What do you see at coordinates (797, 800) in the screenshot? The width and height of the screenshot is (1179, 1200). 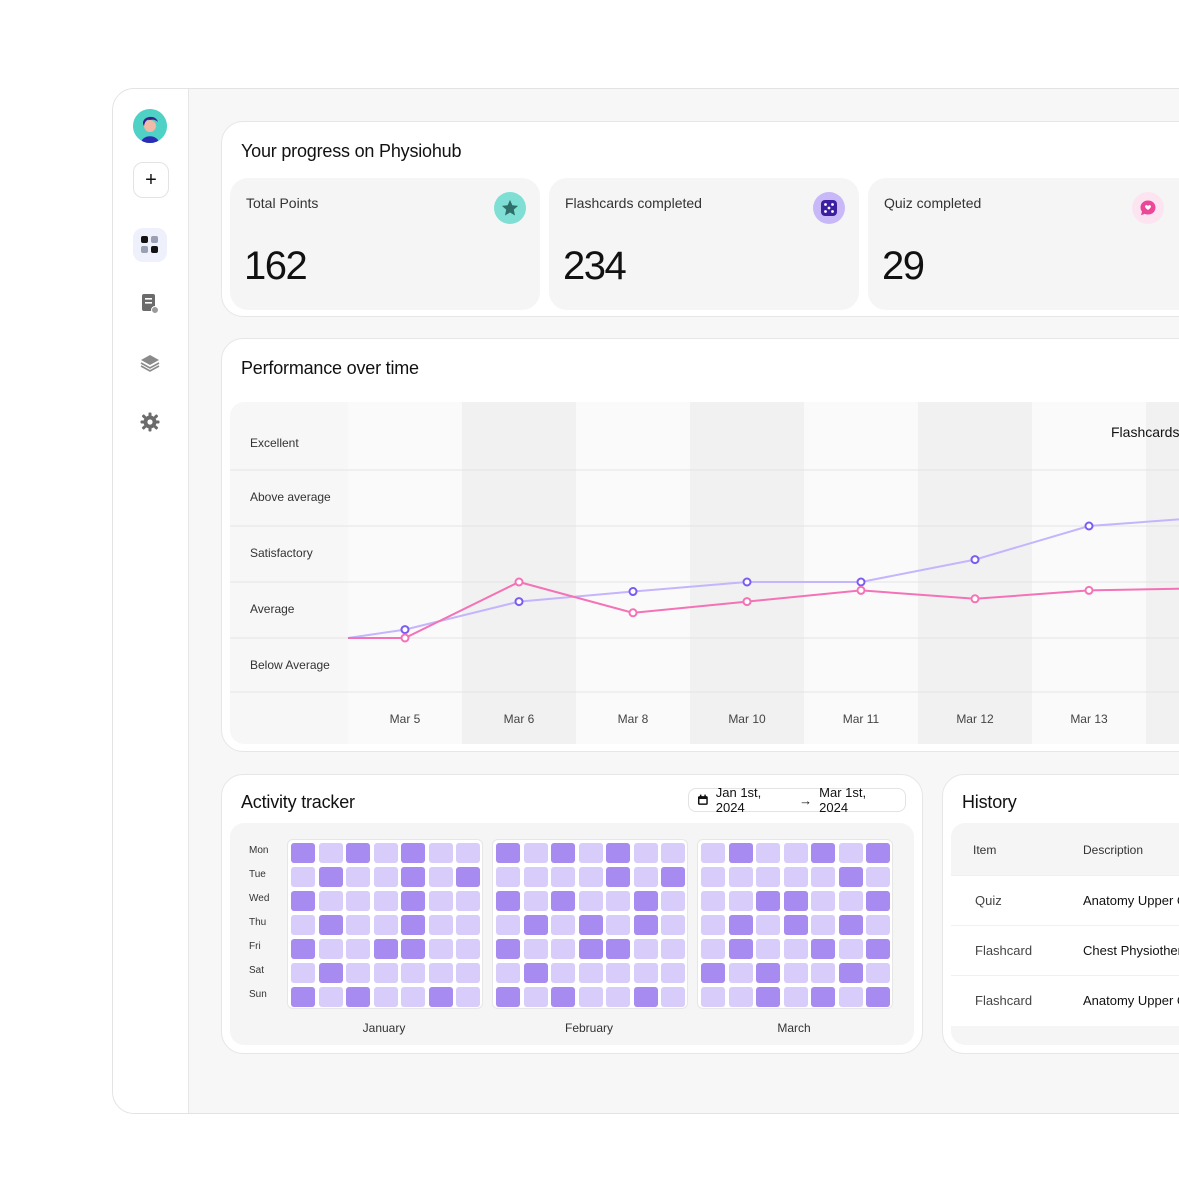 I see `date-range-picker: Jan 1st, 2024 → Mar 1st, 2024` at bounding box center [797, 800].